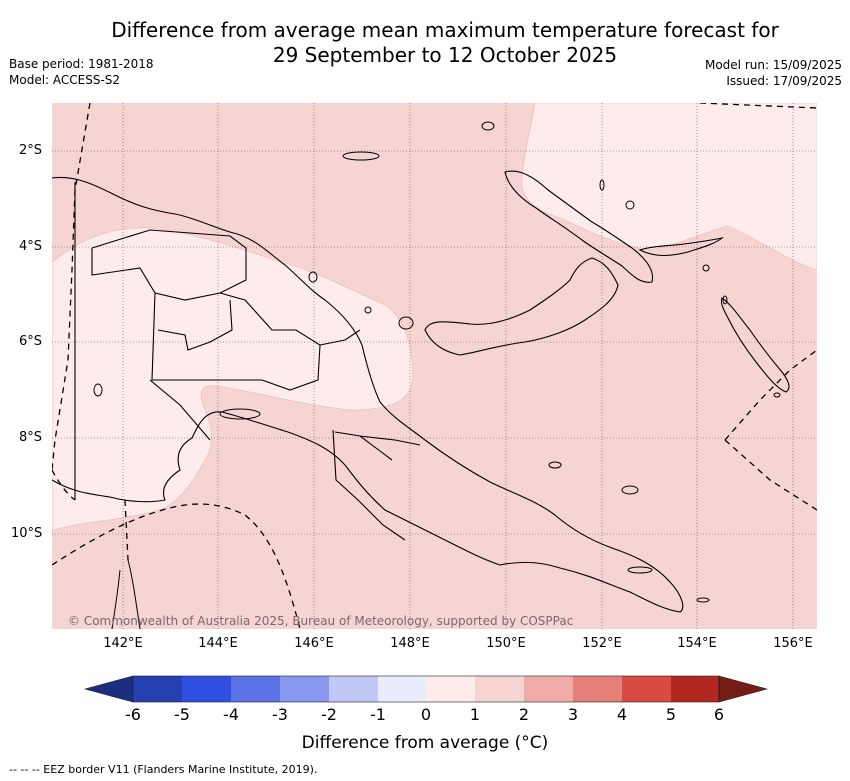  I want to click on lon-label-150e: 150°E, so click(506, 643).